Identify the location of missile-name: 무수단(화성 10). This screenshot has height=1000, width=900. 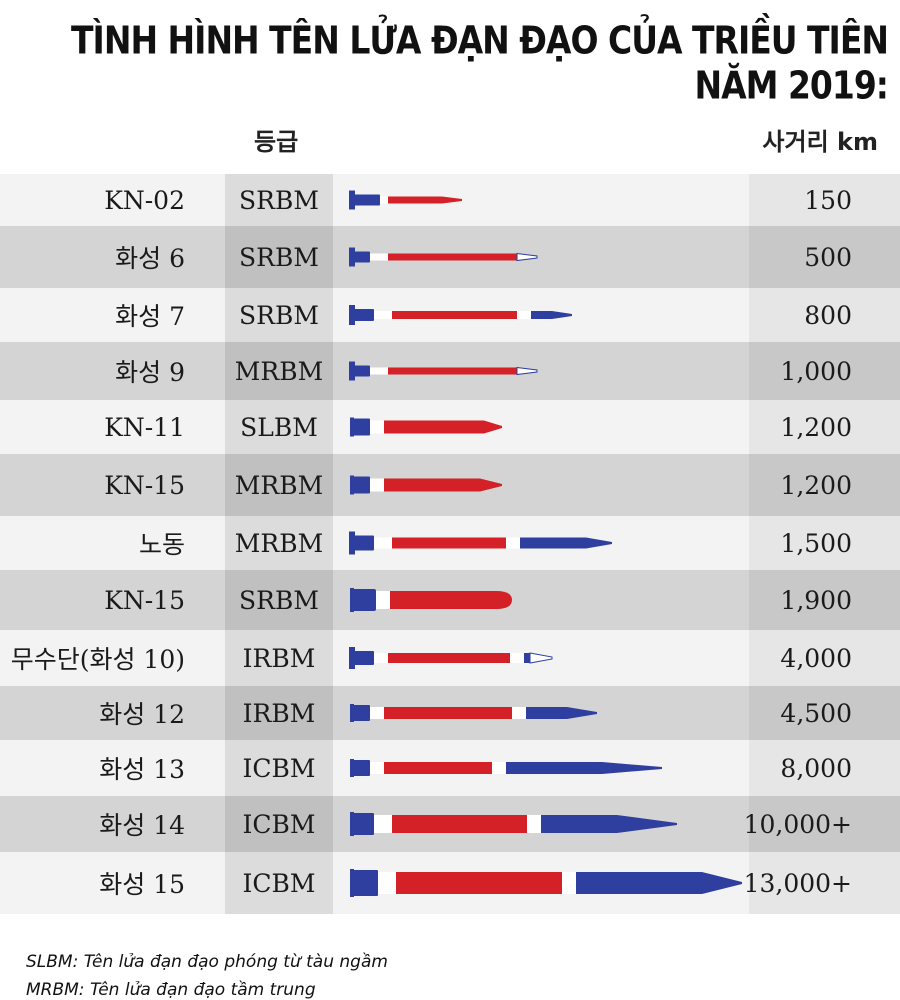
(97, 659).